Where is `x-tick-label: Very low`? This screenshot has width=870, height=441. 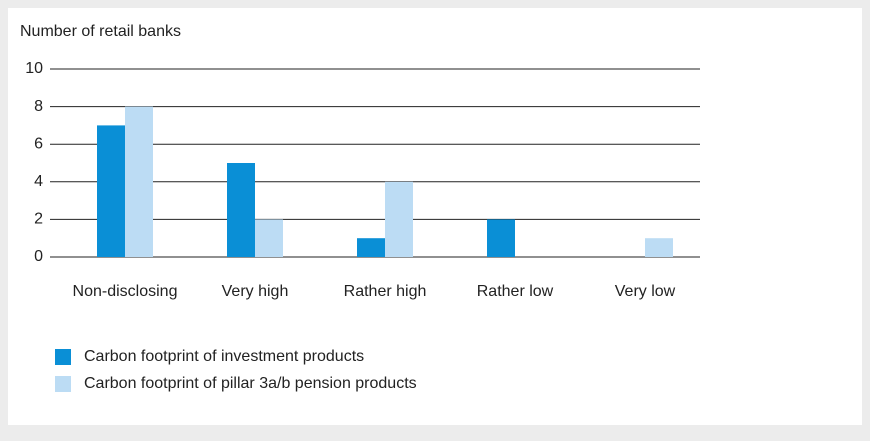
x-tick-label: Very low is located at coordinates (645, 291).